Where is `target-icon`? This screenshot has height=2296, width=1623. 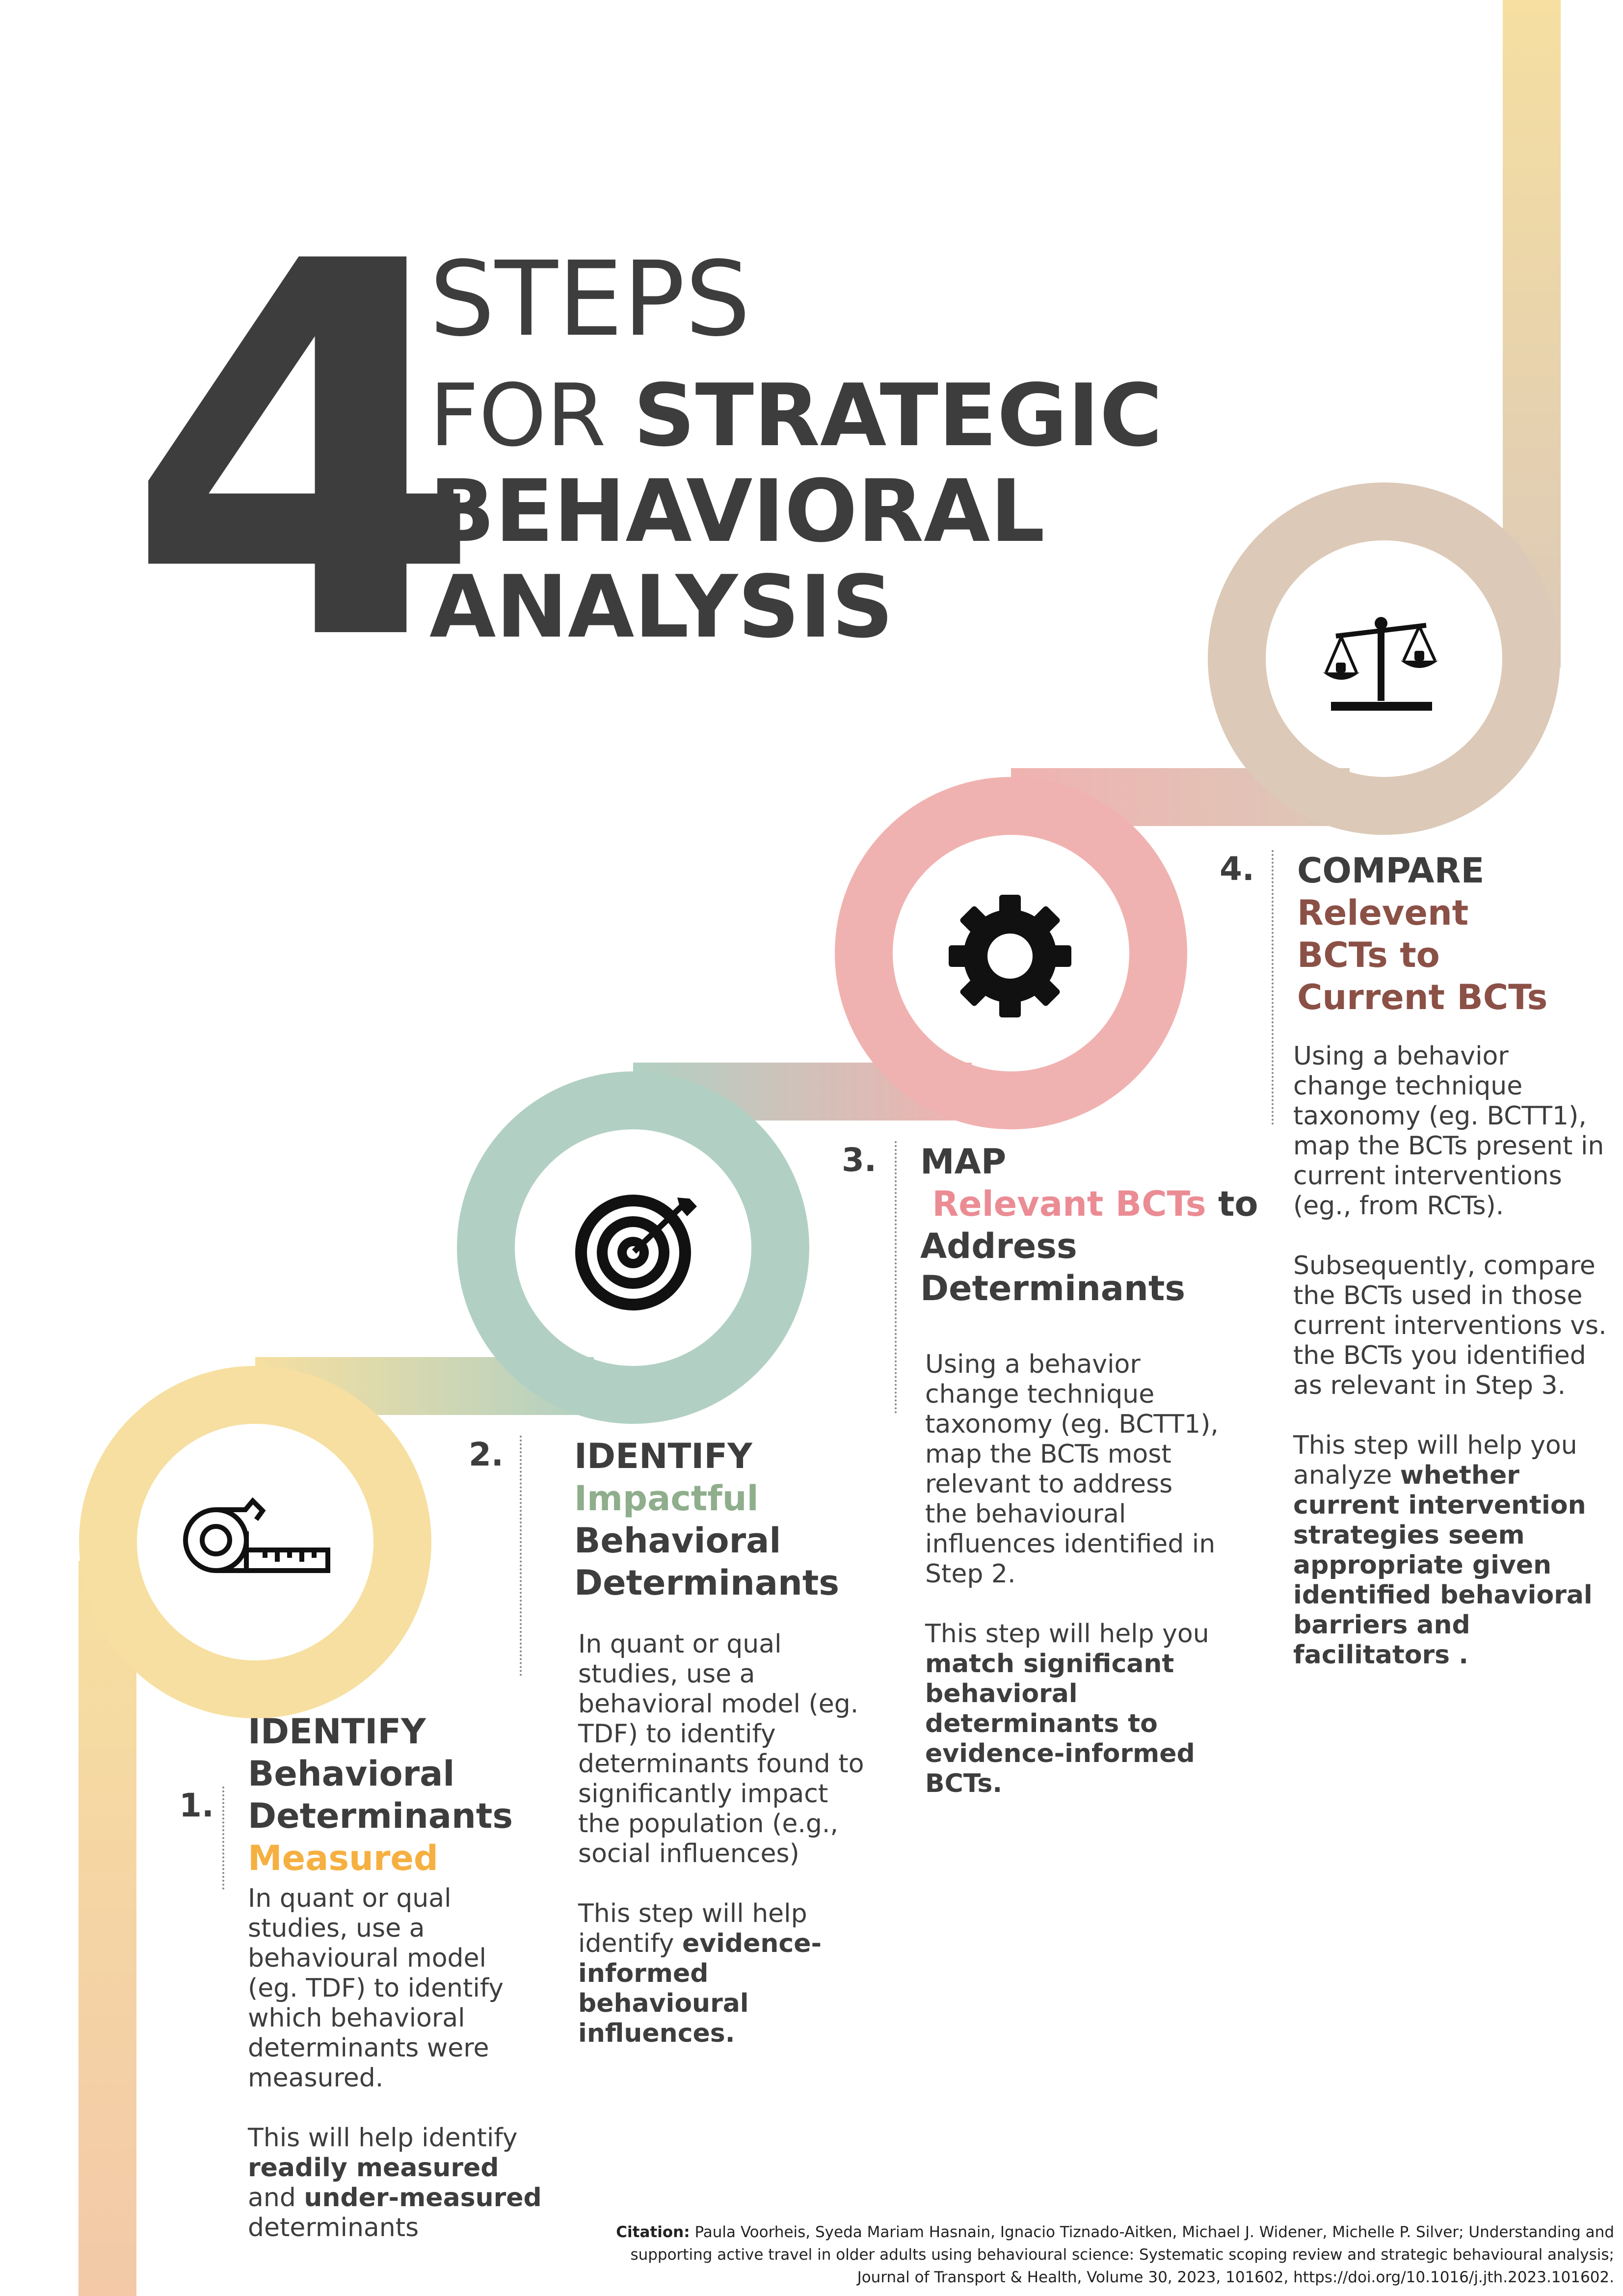 target-icon is located at coordinates (636, 1252).